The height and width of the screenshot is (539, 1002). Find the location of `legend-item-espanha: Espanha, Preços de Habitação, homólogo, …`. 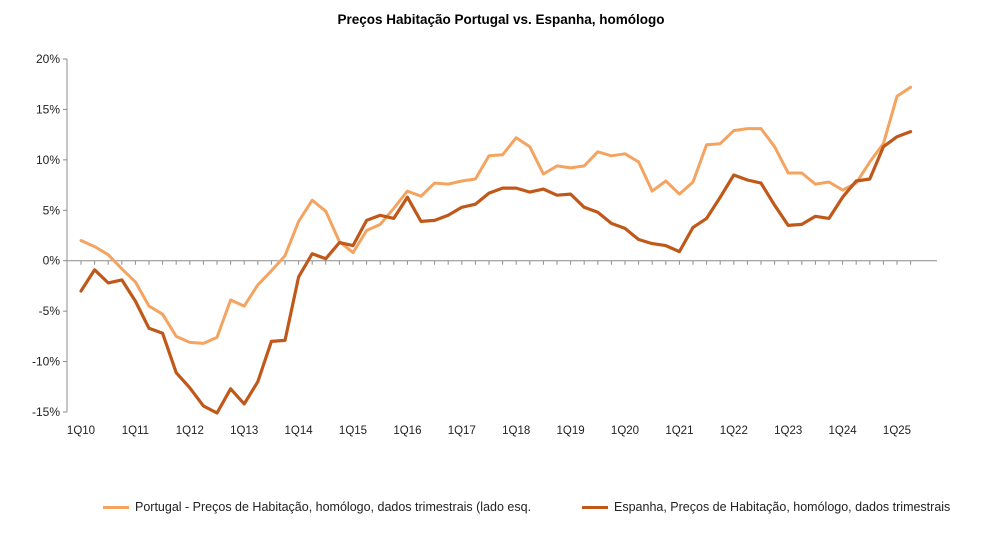

legend-item-espanha: Espanha, Preços de Habitação, homólogo, … is located at coordinates (766, 507).